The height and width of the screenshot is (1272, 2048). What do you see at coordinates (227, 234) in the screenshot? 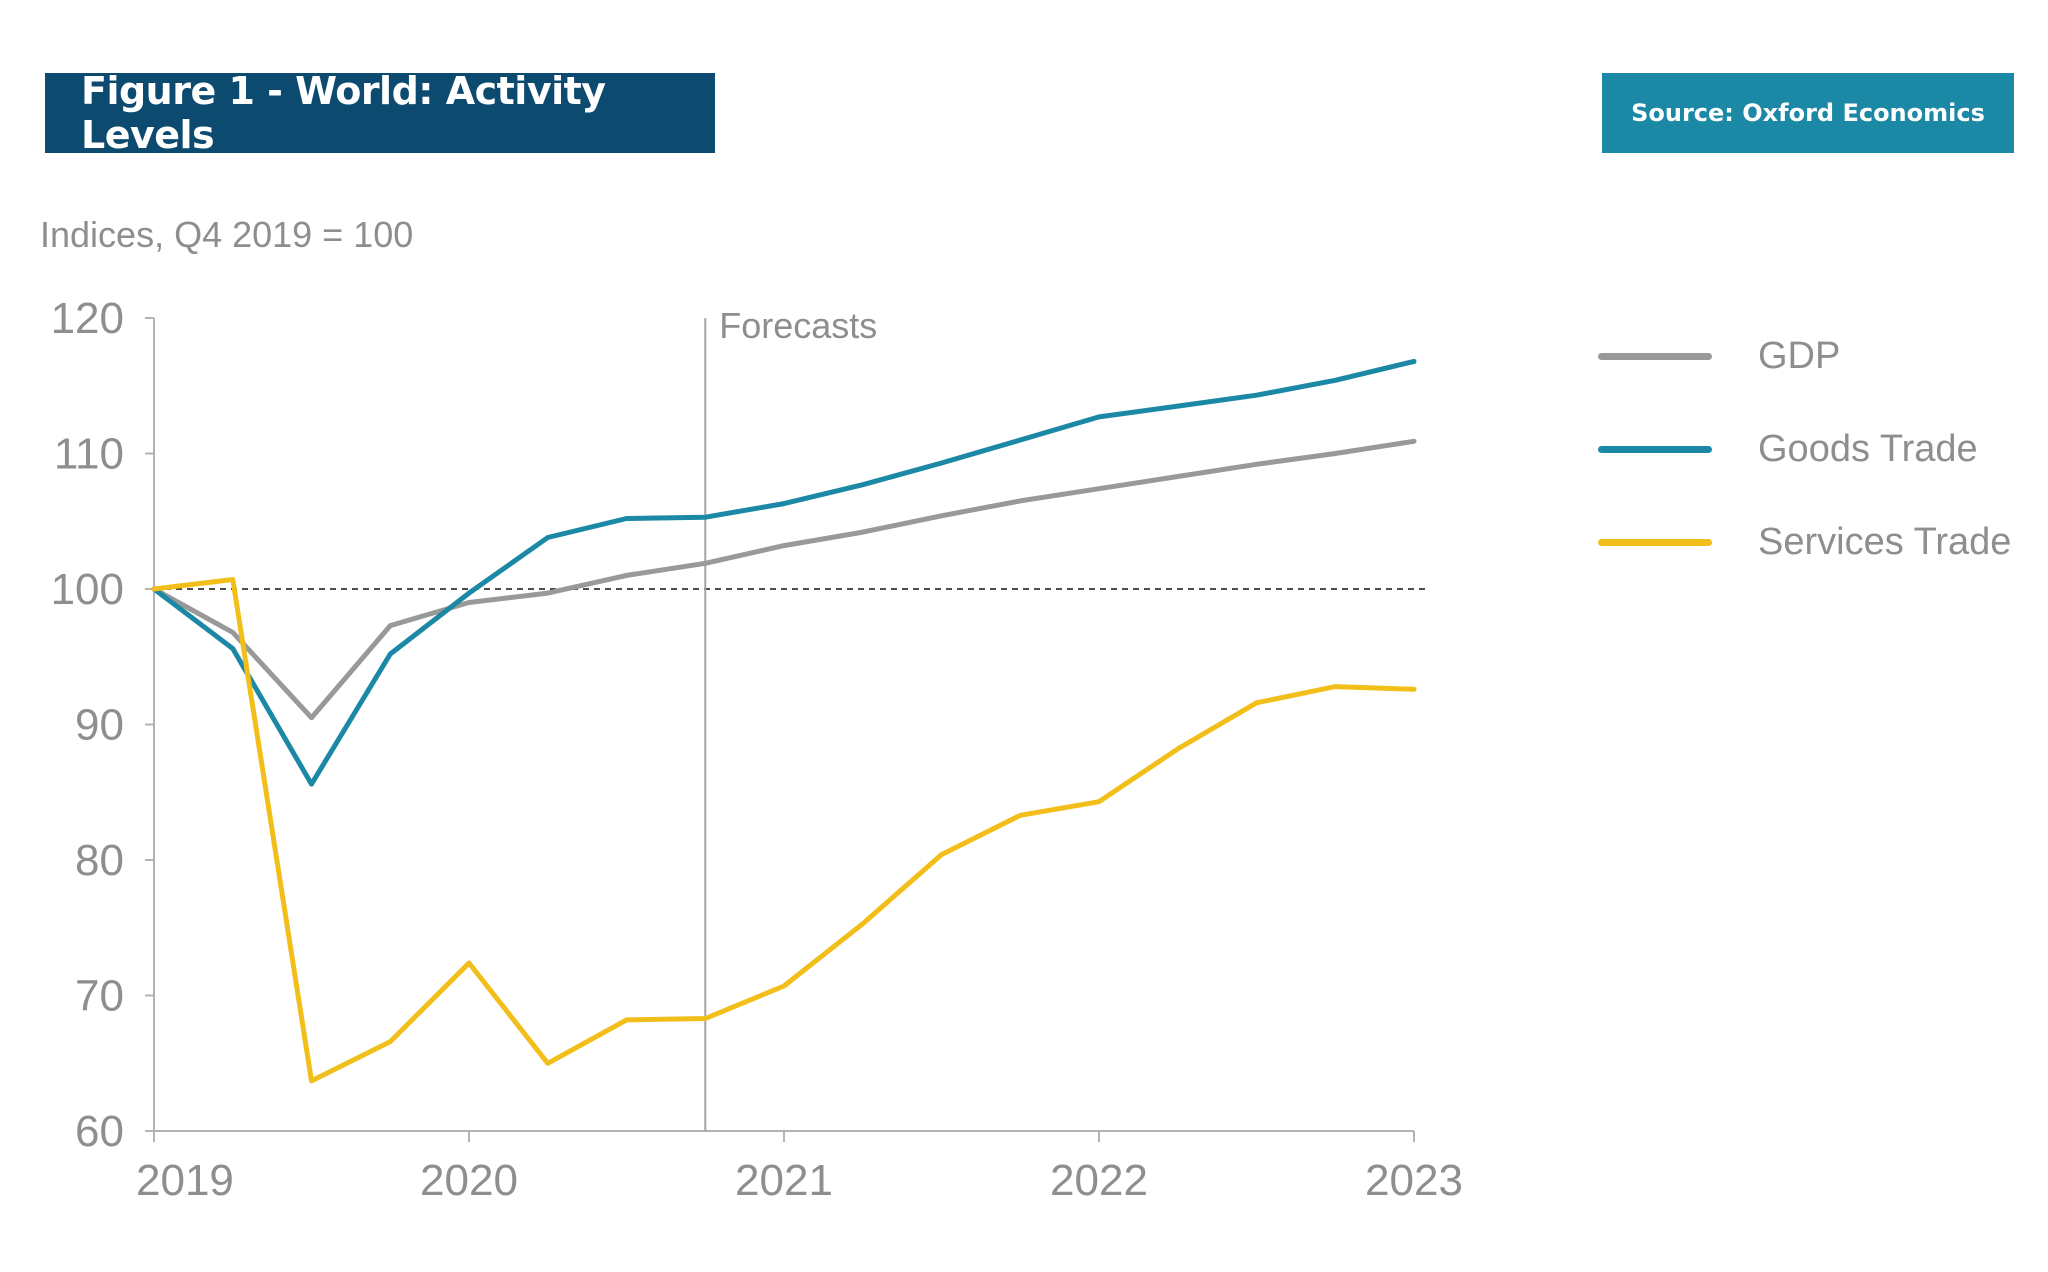
I see `y-axis-unit-label: Indices, Q4 2019 = 100` at bounding box center [227, 234].